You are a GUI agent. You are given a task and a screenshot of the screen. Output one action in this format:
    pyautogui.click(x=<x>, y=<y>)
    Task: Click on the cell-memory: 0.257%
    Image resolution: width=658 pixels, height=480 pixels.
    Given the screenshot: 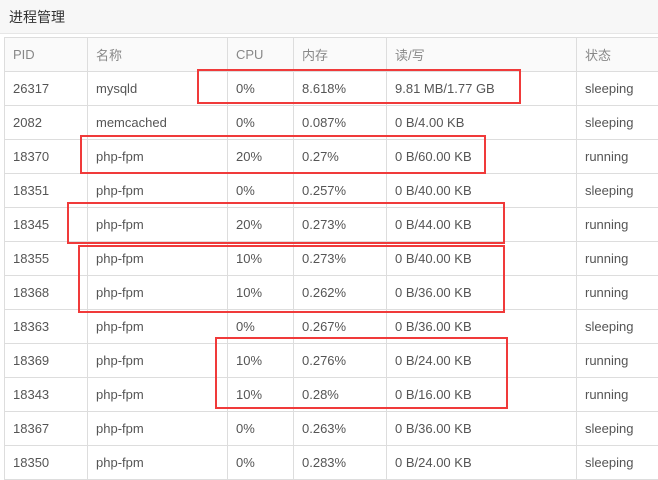 What is the action you would take?
    pyautogui.click(x=340, y=191)
    